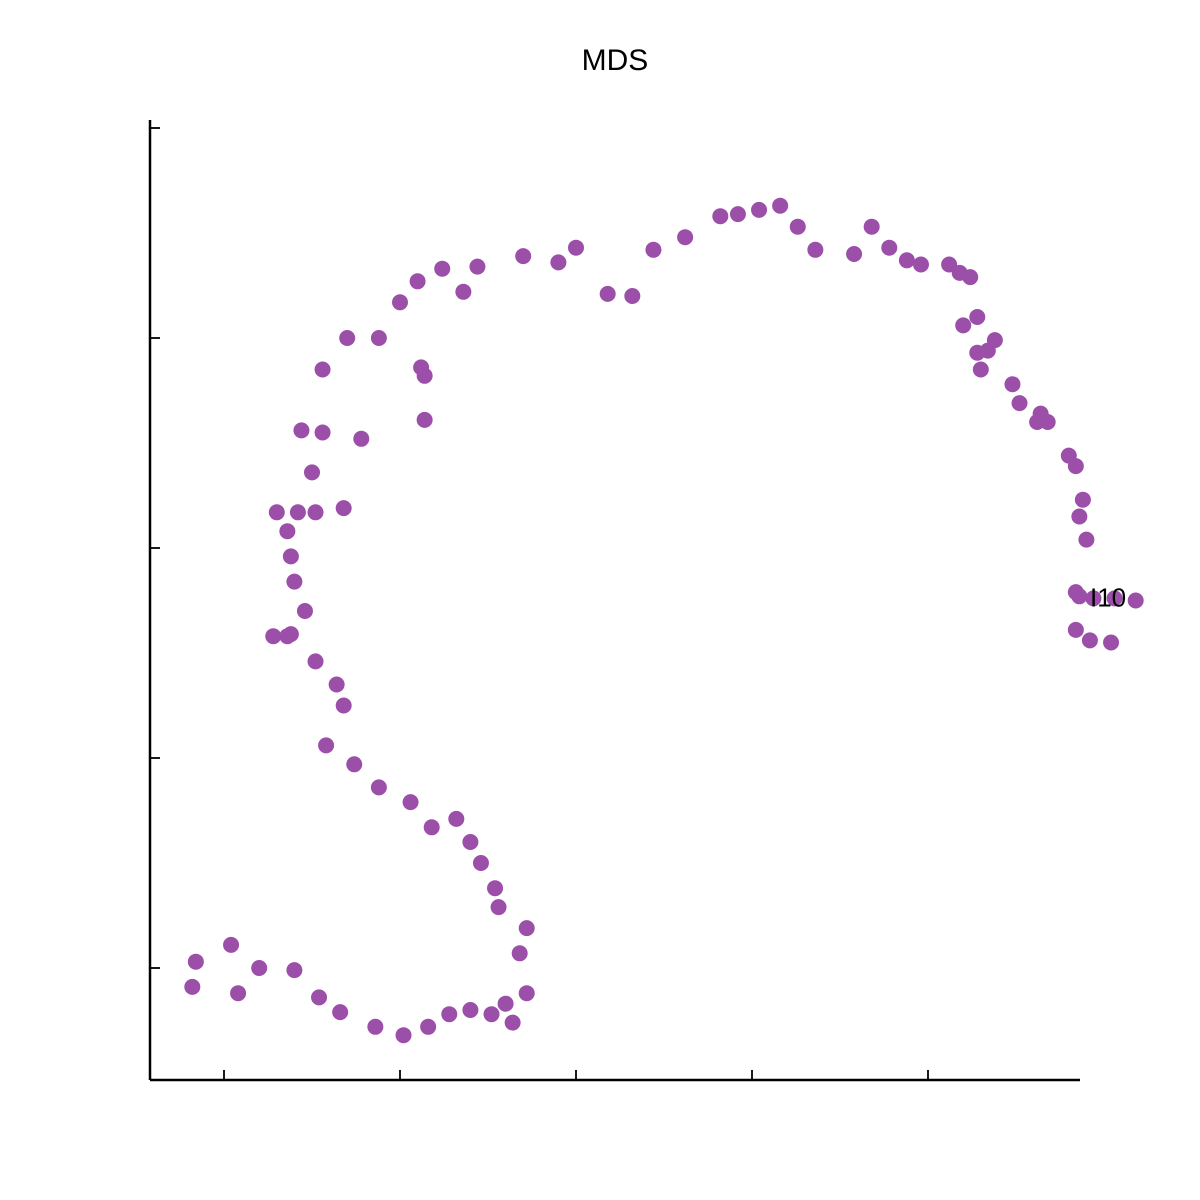 Image resolution: width=1200 pixels, height=1200 pixels. Describe the element at coordinates (615, 60) in the screenshot. I see `chart-title: MDS` at that location.